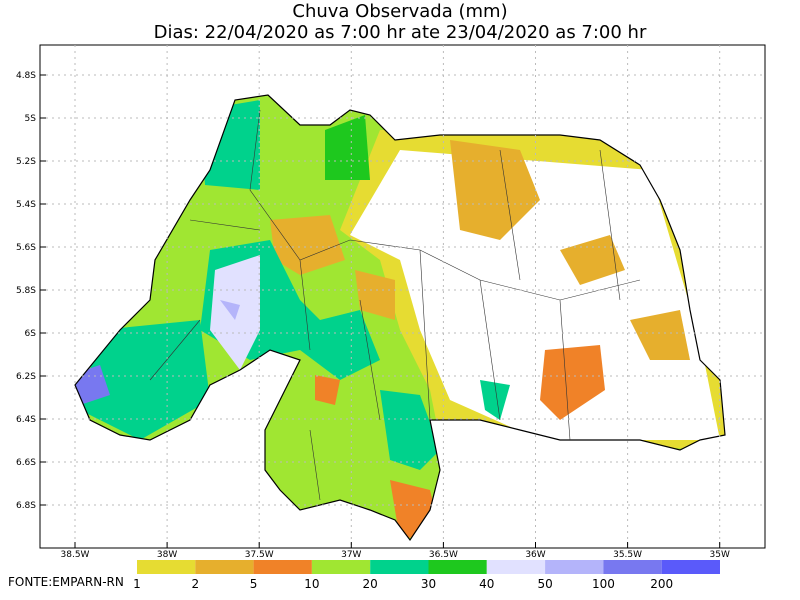  I want to click on legend-label: 10, so click(311, 584).